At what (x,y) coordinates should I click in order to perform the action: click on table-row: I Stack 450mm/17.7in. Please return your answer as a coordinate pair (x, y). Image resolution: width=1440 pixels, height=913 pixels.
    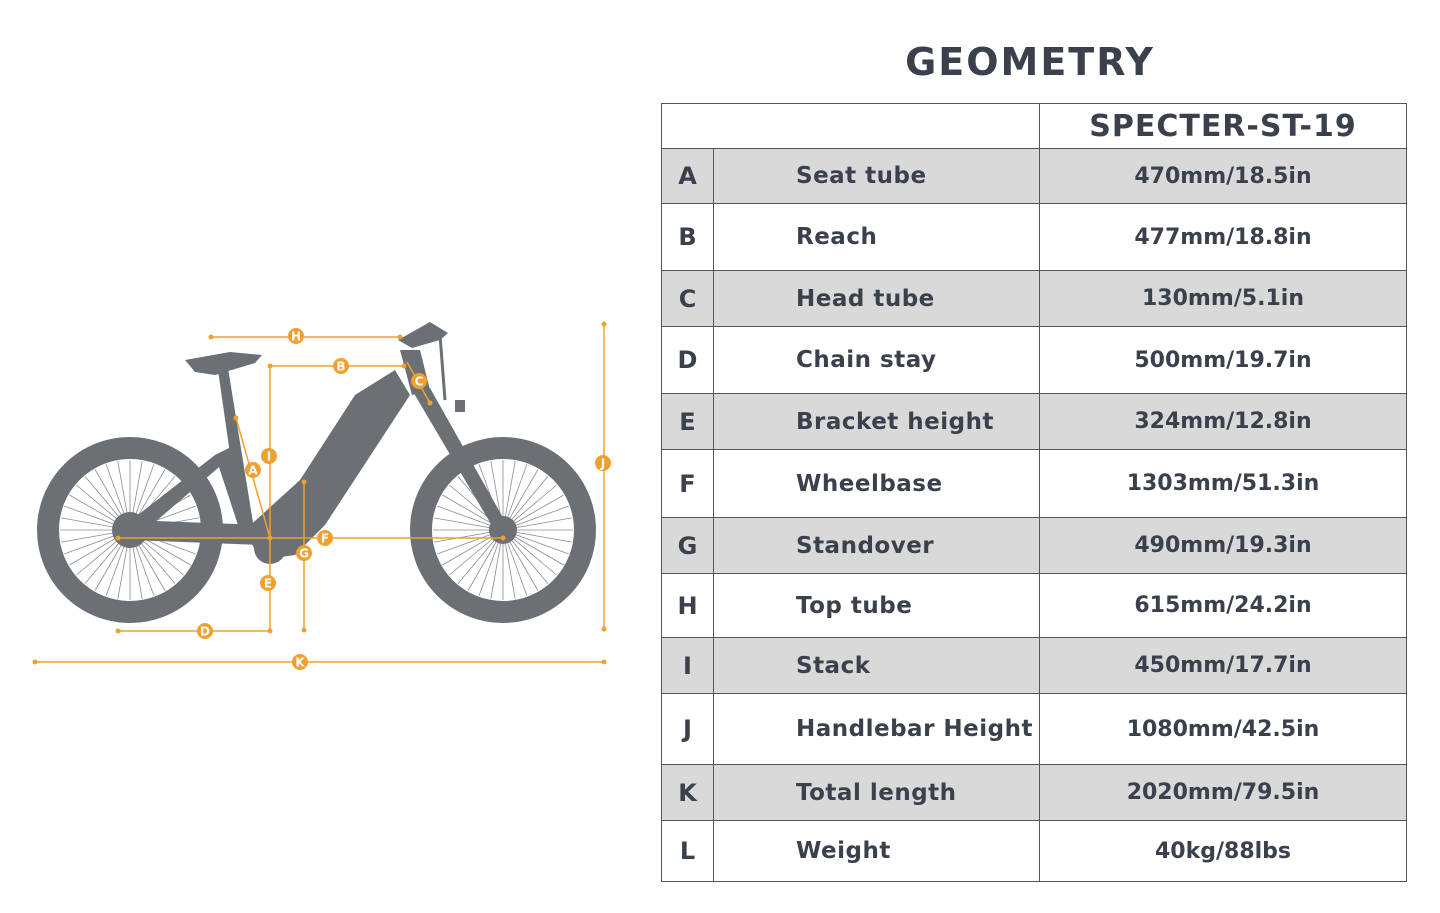
    Looking at the image, I should click on (1034, 665).